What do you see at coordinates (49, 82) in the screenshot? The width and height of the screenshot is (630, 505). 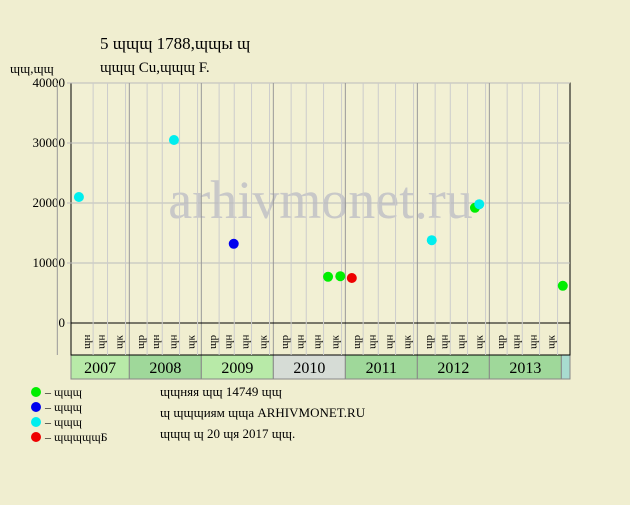 I see `y-tick-label: 40000` at bounding box center [49, 82].